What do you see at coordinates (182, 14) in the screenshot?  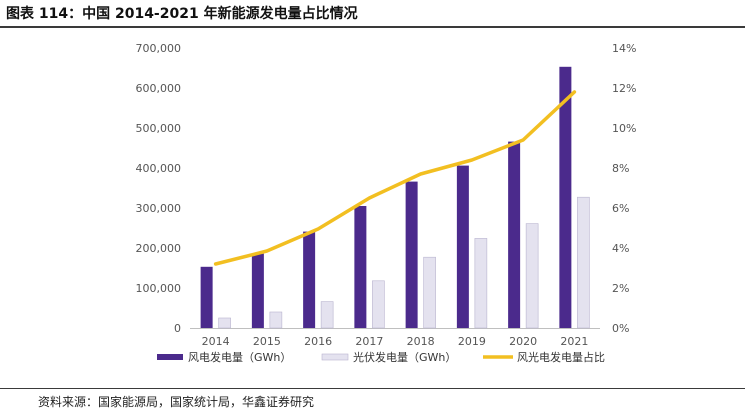 I see `figure-title: 图表 114：中国 2014-2021 年新能源发电量占比情况` at bounding box center [182, 14].